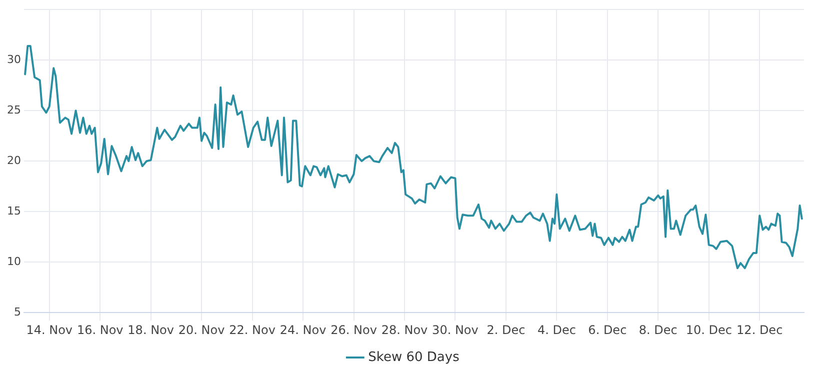  Describe the element at coordinates (13, 109) in the screenshot. I see `y-tick-label: 25` at that location.